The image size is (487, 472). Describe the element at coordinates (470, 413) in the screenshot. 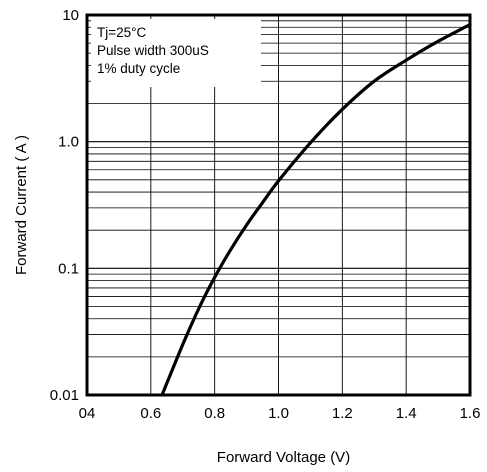

I see `x-tick-label: 1.6` at that location.